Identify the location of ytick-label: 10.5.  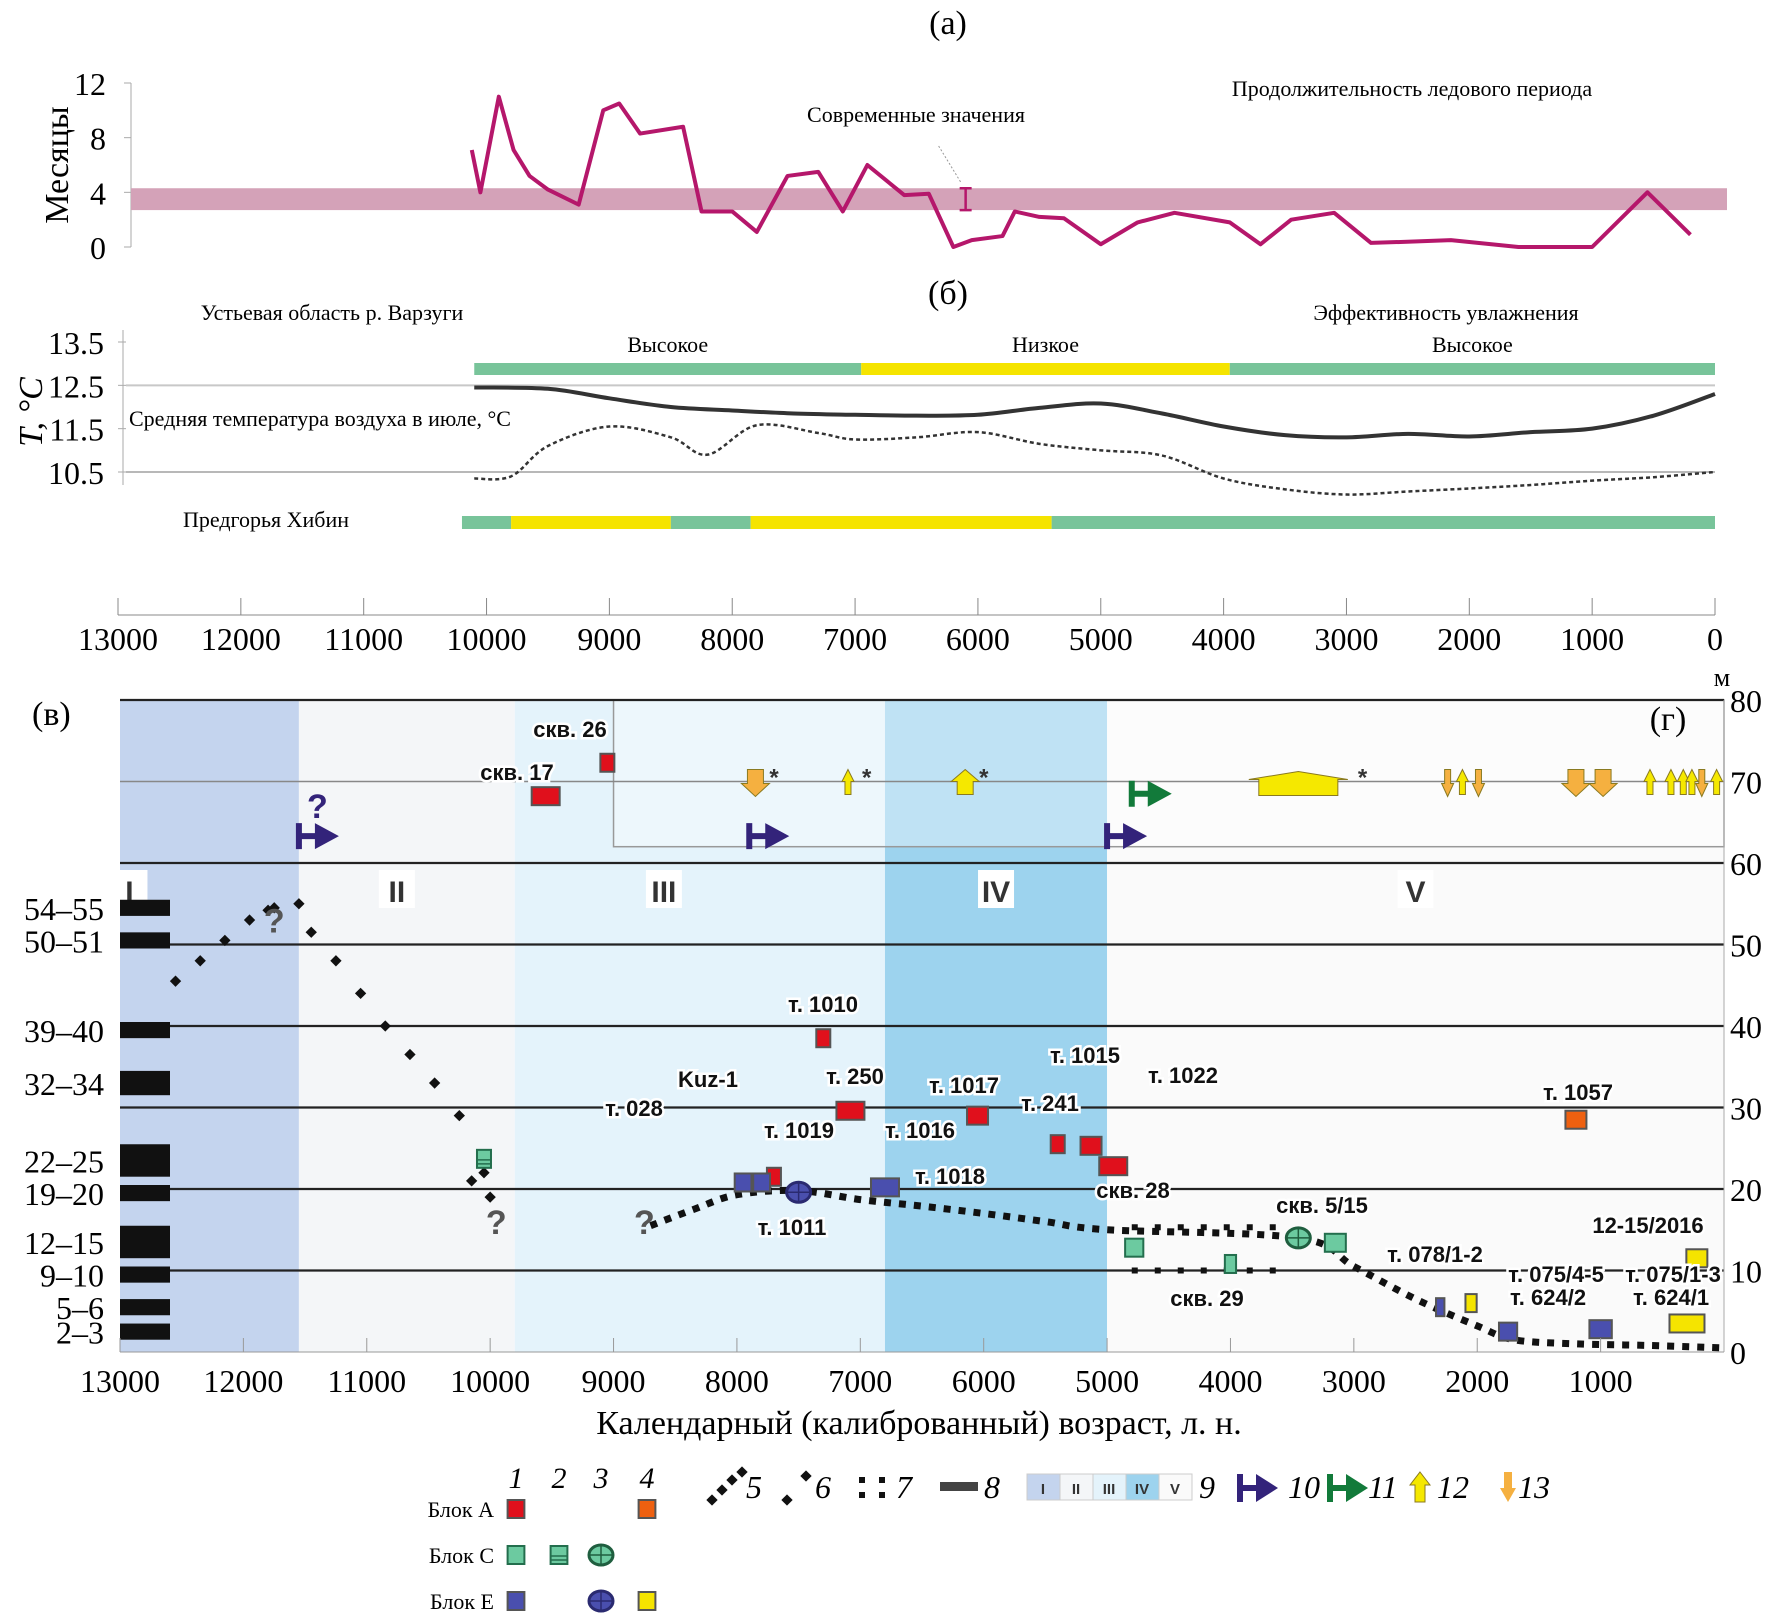
(76, 473).